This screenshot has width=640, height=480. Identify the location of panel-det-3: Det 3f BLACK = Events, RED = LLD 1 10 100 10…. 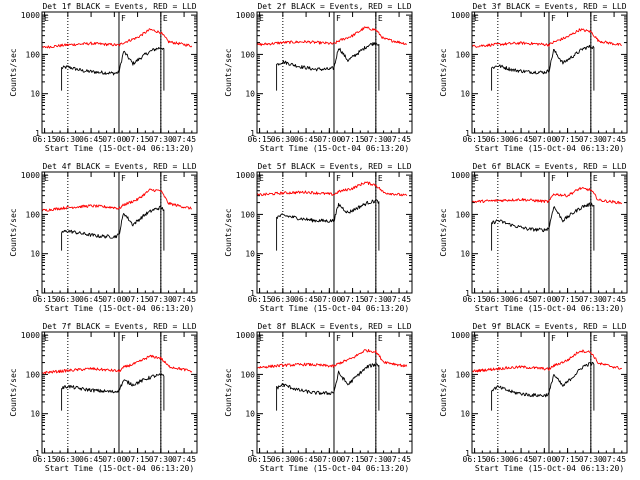
(533, 77).